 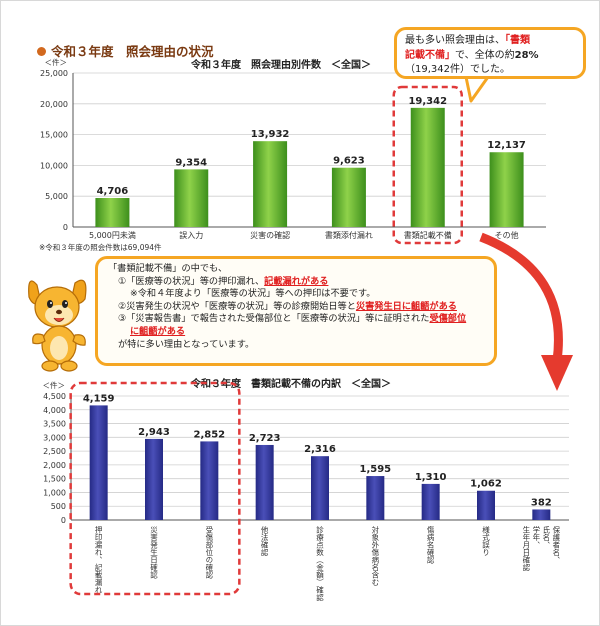 What do you see at coordinates (448, 319) in the screenshot?
I see `callout2-line-5b: 受傷部位` at bounding box center [448, 319].